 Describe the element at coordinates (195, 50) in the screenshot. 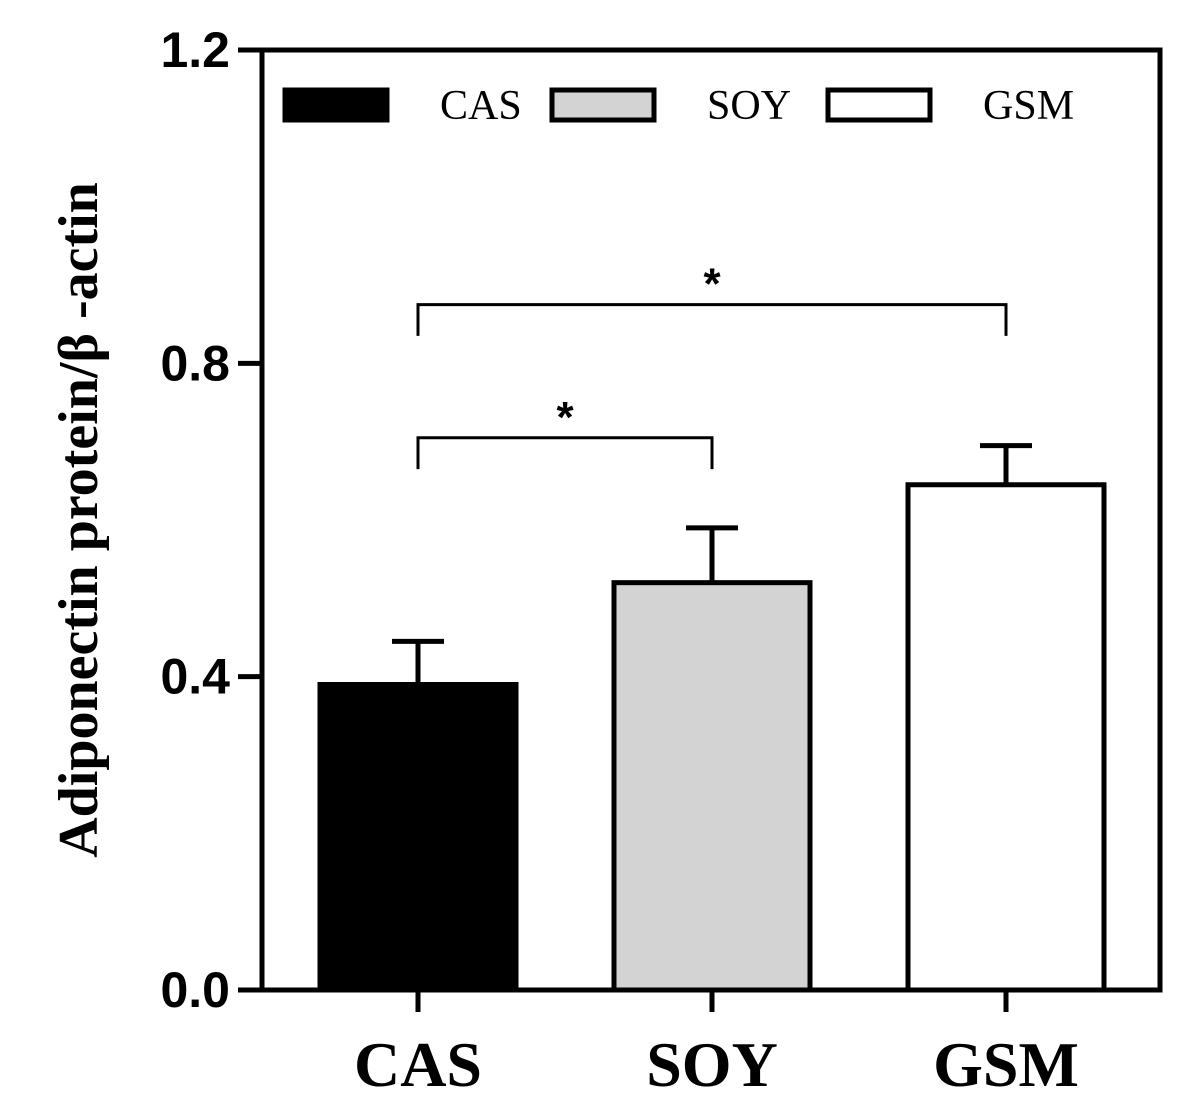

I see `y-tick-label: 1.2` at that location.